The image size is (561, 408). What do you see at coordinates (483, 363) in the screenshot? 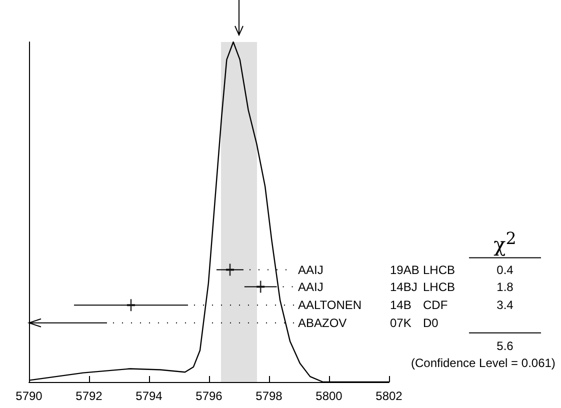
I see `text: (Confidence Level = 0.061)` at bounding box center [483, 363].